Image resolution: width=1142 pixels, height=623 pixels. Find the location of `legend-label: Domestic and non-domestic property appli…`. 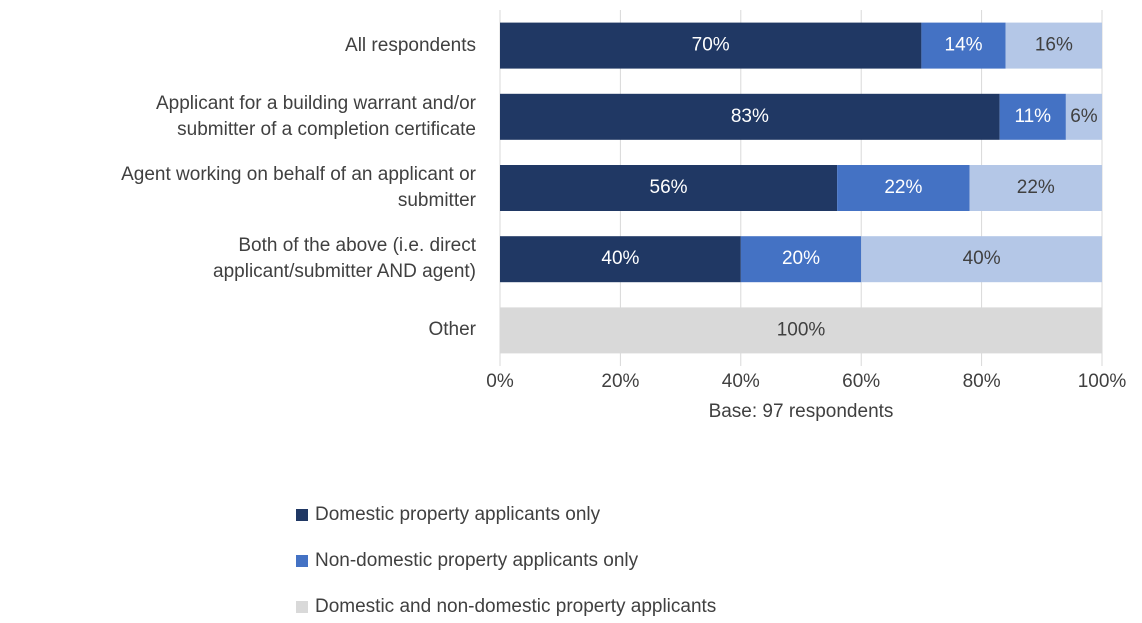

legend-label: Domestic and non-domestic property appli… is located at coordinates (515, 606).